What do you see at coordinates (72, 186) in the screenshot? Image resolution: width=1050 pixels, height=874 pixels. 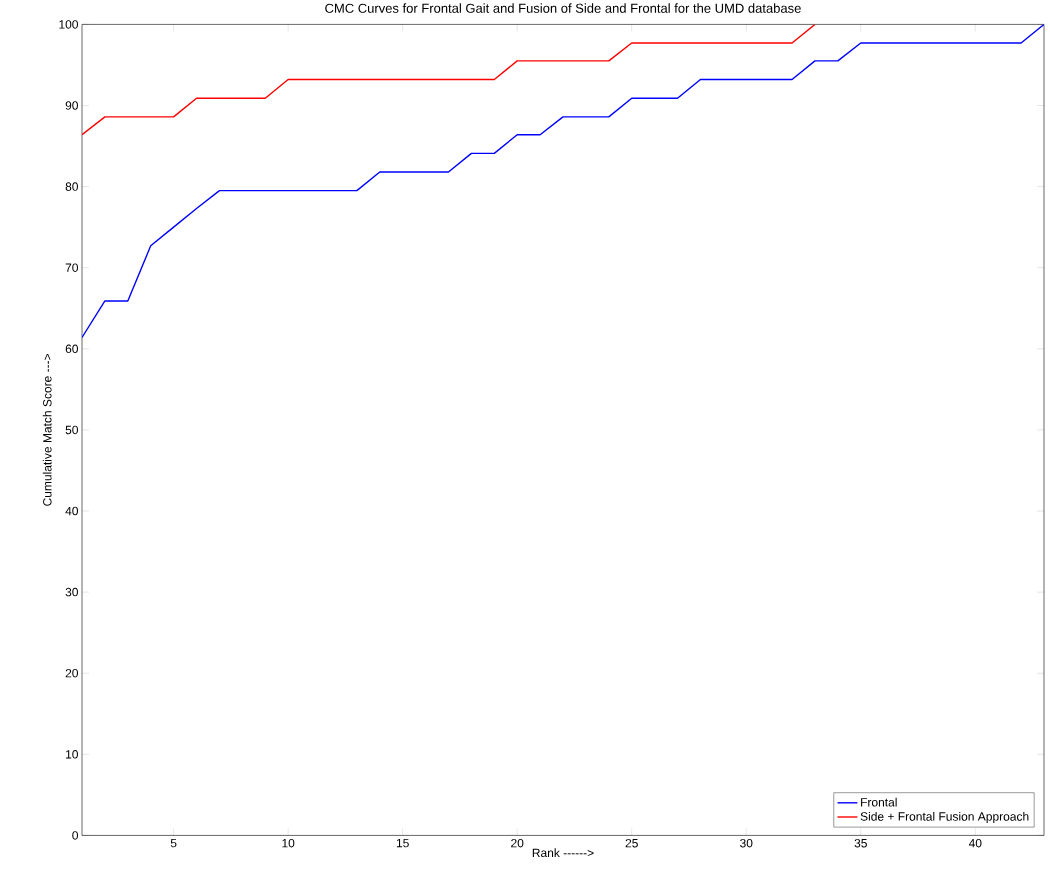 I see `y-tick-label: 80` at bounding box center [72, 186].